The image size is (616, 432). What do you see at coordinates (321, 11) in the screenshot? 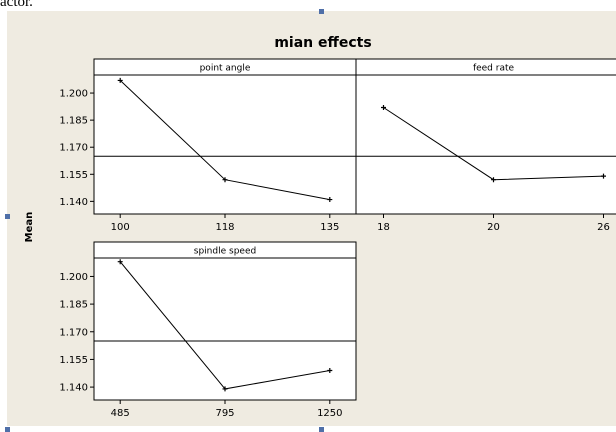
I see `selection-handle-top` at bounding box center [321, 11].